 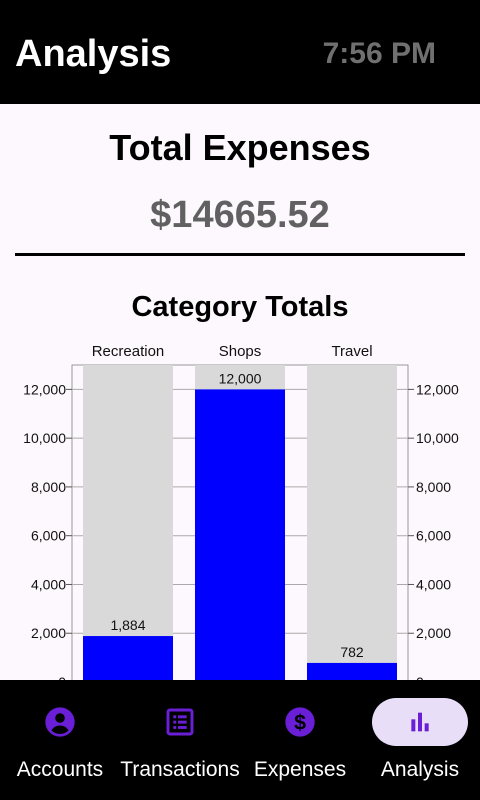 What do you see at coordinates (180, 722) in the screenshot?
I see `list-icon` at bounding box center [180, 722].